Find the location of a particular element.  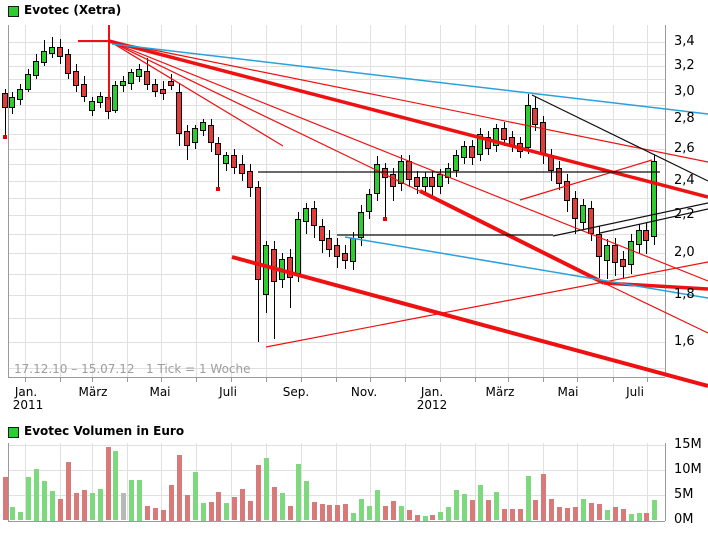

volume-gridline is located at coordinates (336, 495).